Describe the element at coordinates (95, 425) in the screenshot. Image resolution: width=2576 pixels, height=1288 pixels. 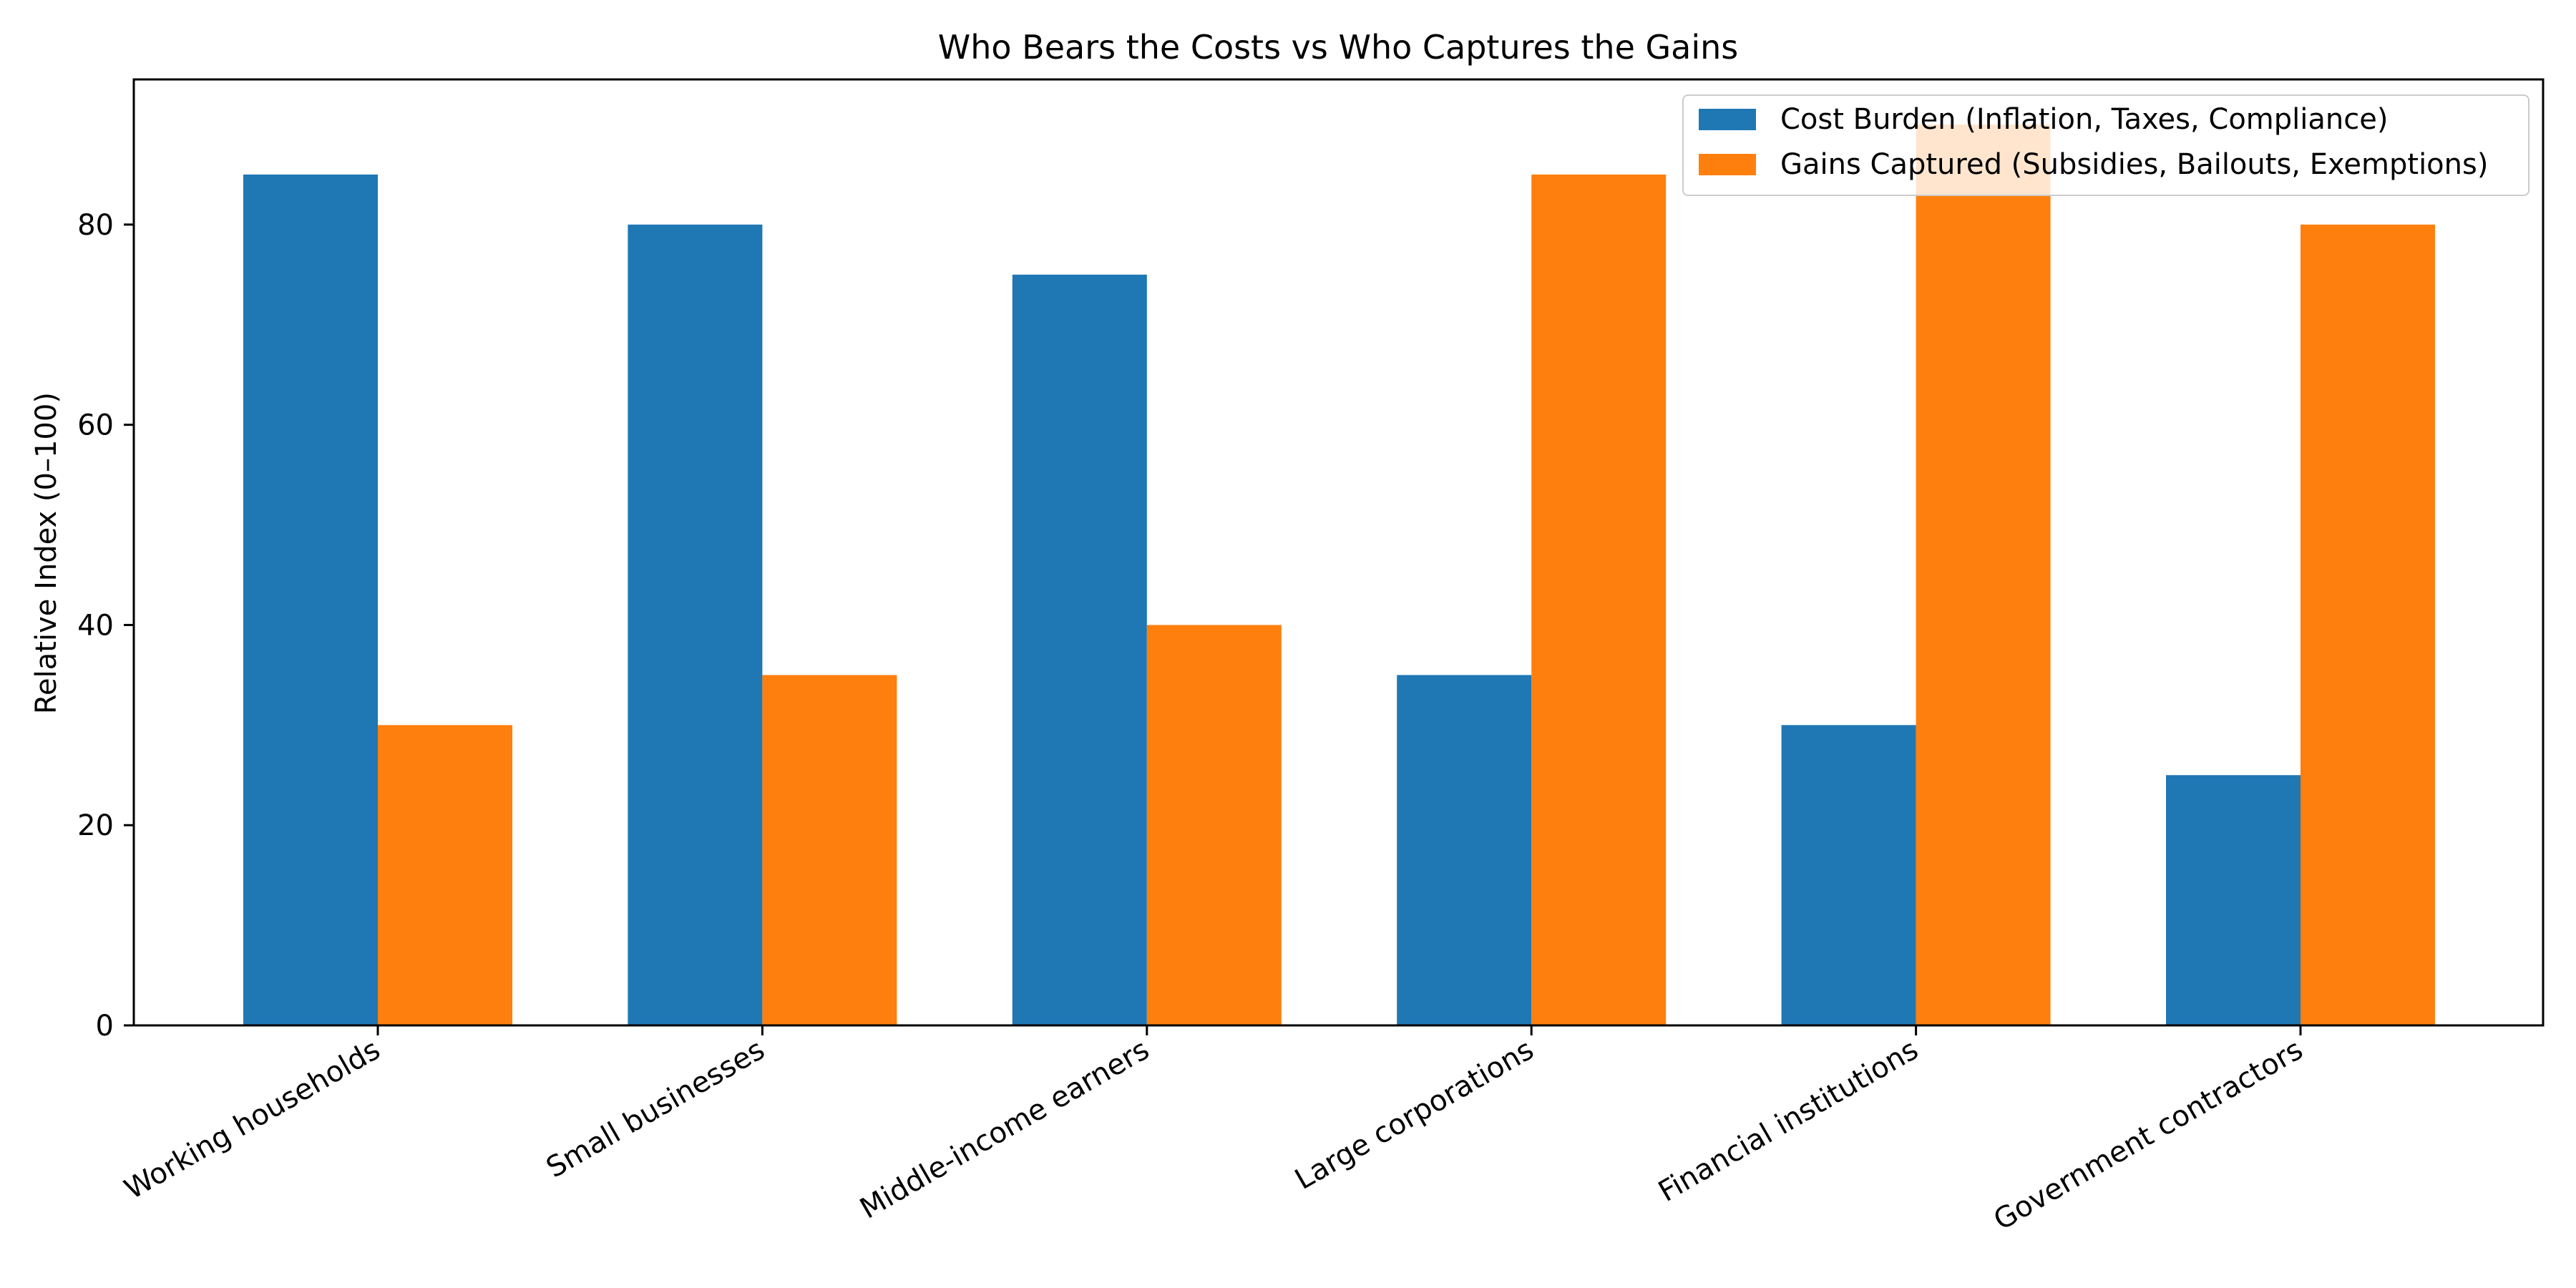
I see `y-tick-label-60: 60` at that location.